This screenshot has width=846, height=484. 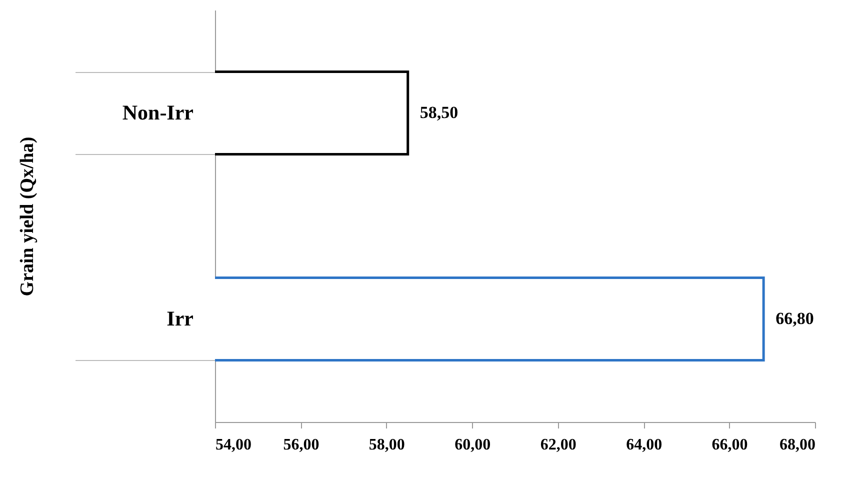 I want to click on y-axis-title: Grain yield (Qx/ha), so click(x=27, y=216).